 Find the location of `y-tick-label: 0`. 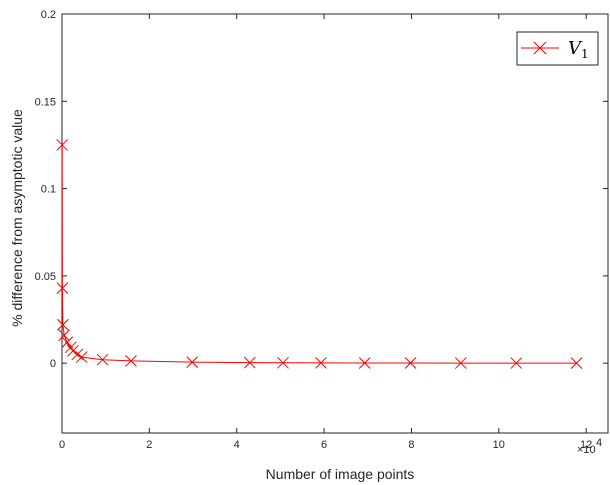

y-tick-label: 0 is located at coordinates (53, 364).